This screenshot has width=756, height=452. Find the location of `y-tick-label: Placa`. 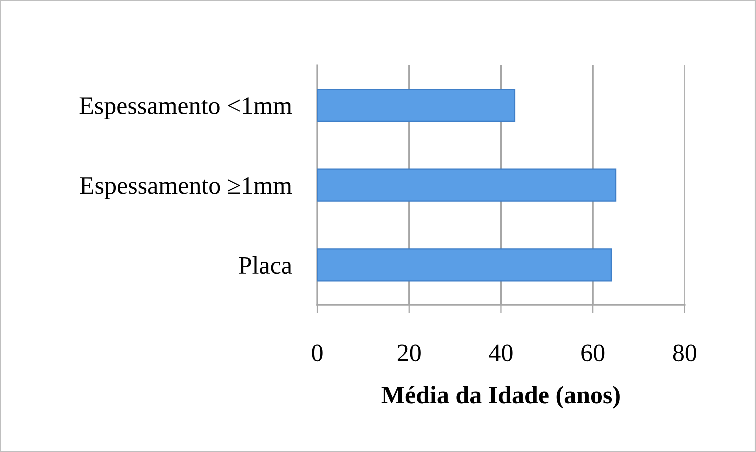

y-tick-label: Placa is located at coordinates (265, 265).